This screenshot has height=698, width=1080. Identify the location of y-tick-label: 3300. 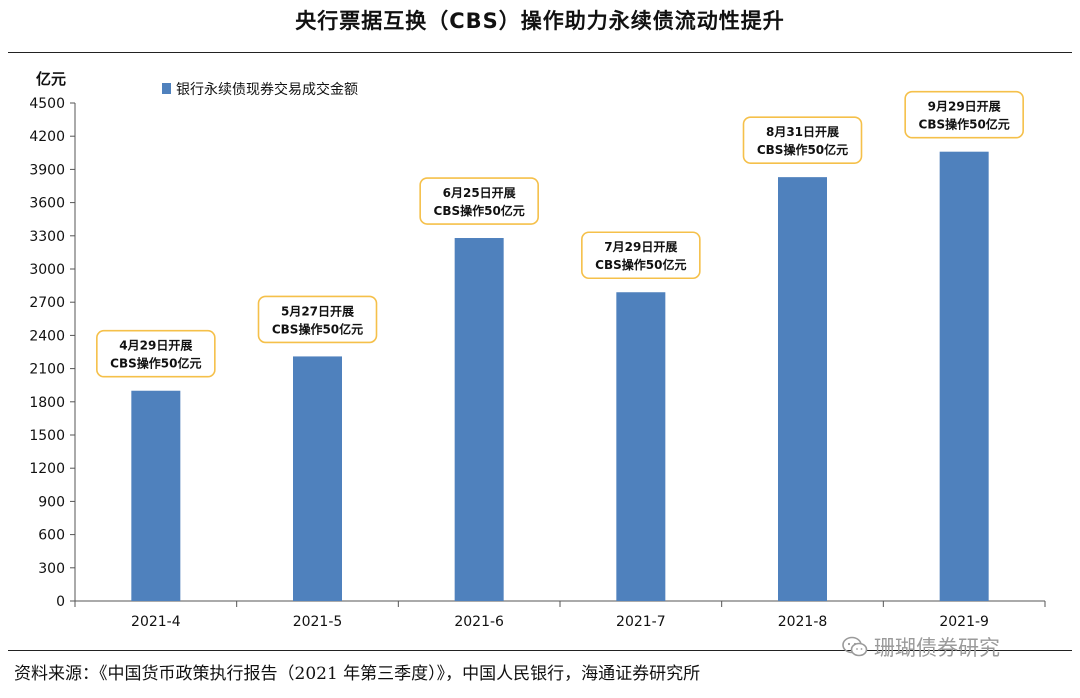
(47, 237).